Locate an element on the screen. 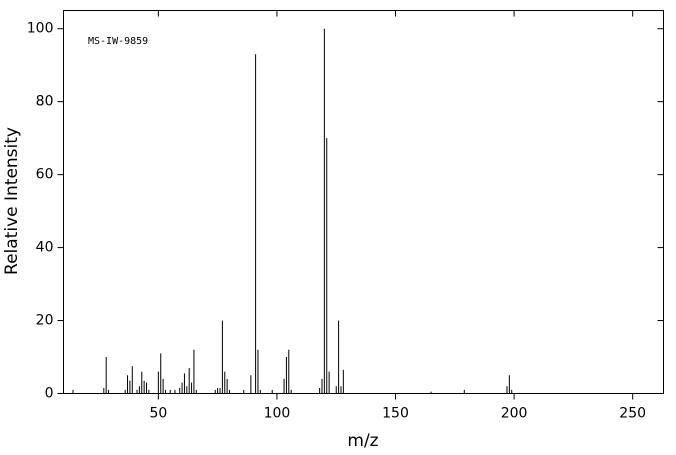 The image size is (676, 455). x-tick-label: 50 is located at coordinates (158, 414).